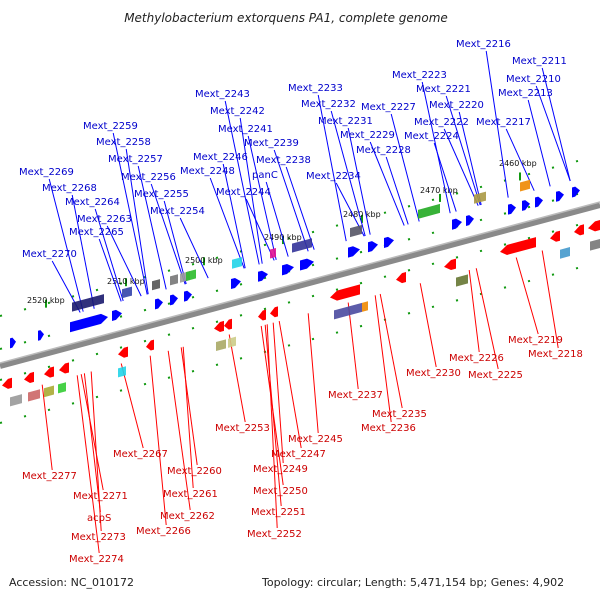  I want to click on gene-label: Mext_2232, so click(328, 104).